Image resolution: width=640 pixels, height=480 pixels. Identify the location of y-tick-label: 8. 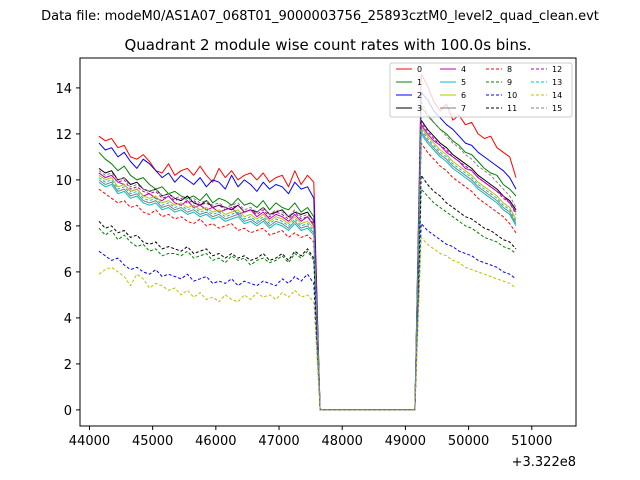
(68, 227).